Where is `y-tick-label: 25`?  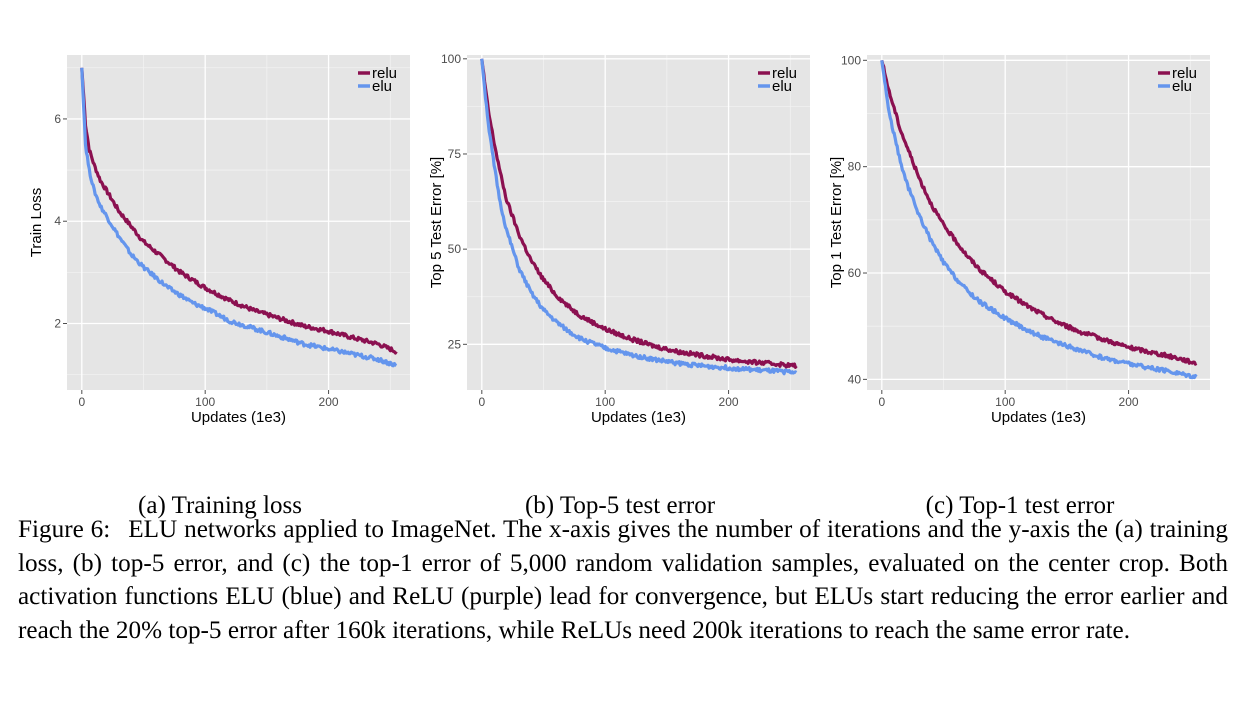
y-tick-label: 25 is located at coordinates (455, 344).